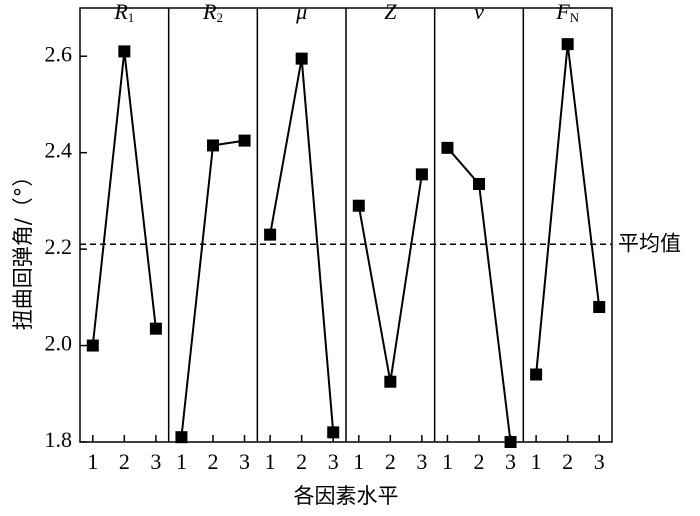 Image resolution: width=700 pixels, height=516 pixels. Describe the element at coordinates (562, 12) in the screenshot. I see `panel-symbol: F` at that location.